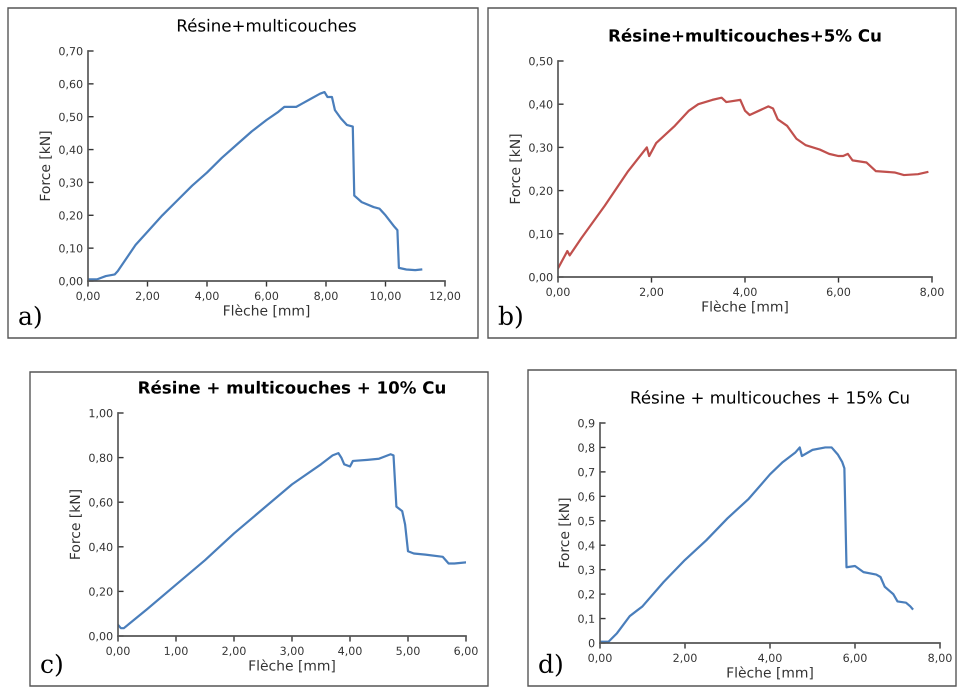  What do you see at coordinates (586, 595) in the screenshot?
I see `y-tick-label: 0,2` at bounding box center [586, 595].